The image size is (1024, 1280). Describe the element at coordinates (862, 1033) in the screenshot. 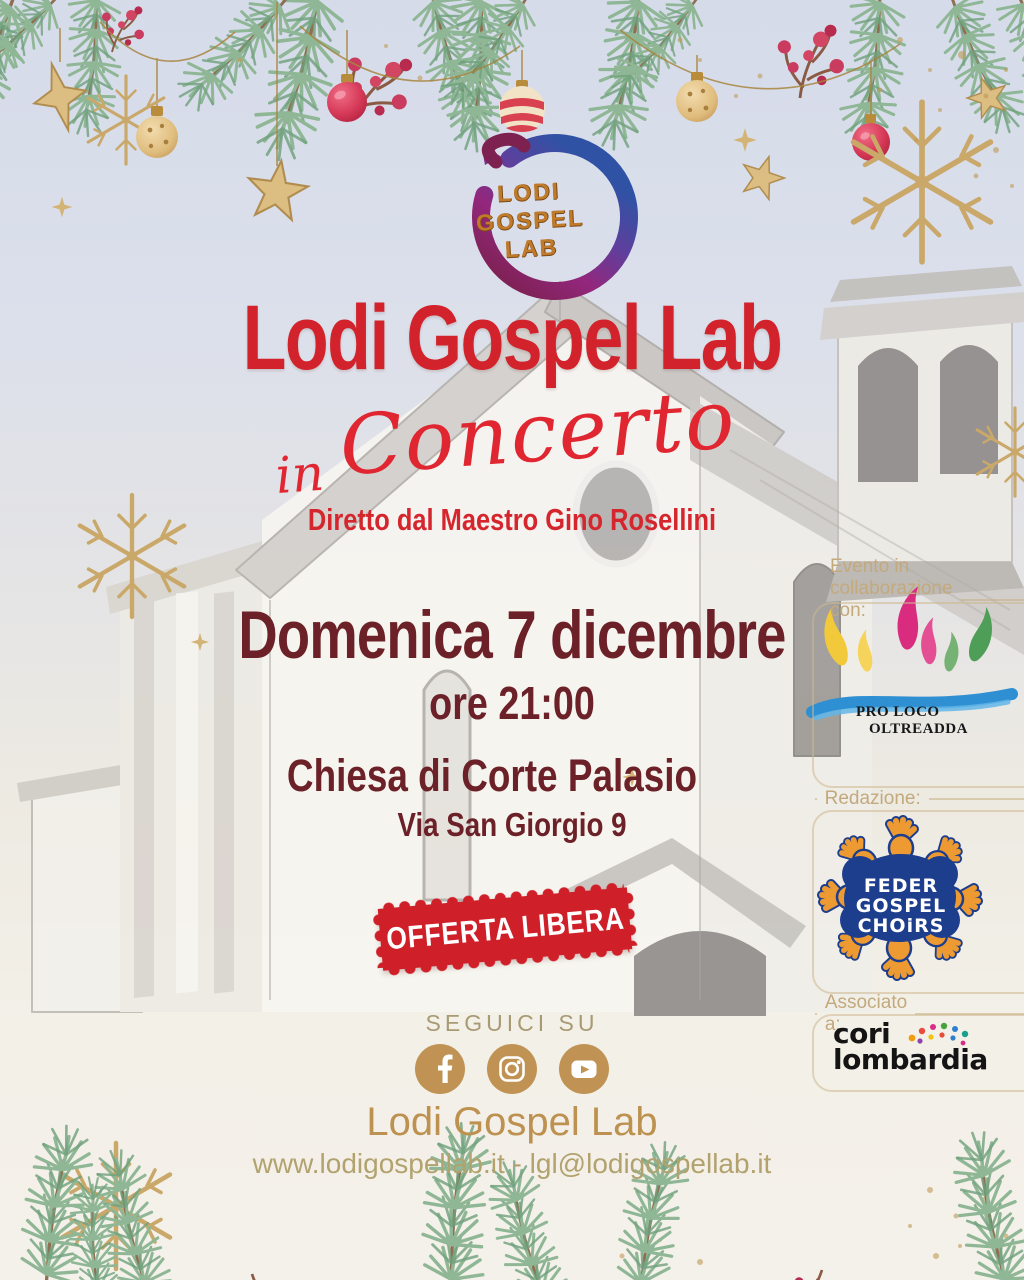

I see `cori-line1: cori` at that location.